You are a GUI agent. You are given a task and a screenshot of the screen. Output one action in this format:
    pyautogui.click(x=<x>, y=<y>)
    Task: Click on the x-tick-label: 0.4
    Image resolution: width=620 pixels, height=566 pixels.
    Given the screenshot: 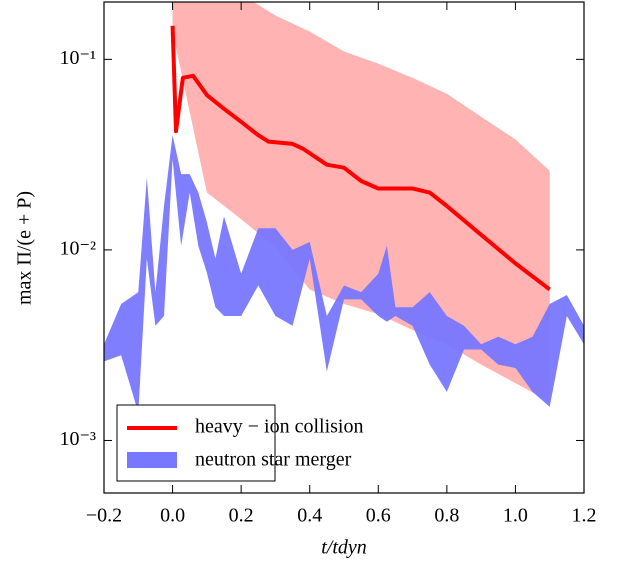 What is the action you would take?
    pyautogui.click(x=309, y=516)
    